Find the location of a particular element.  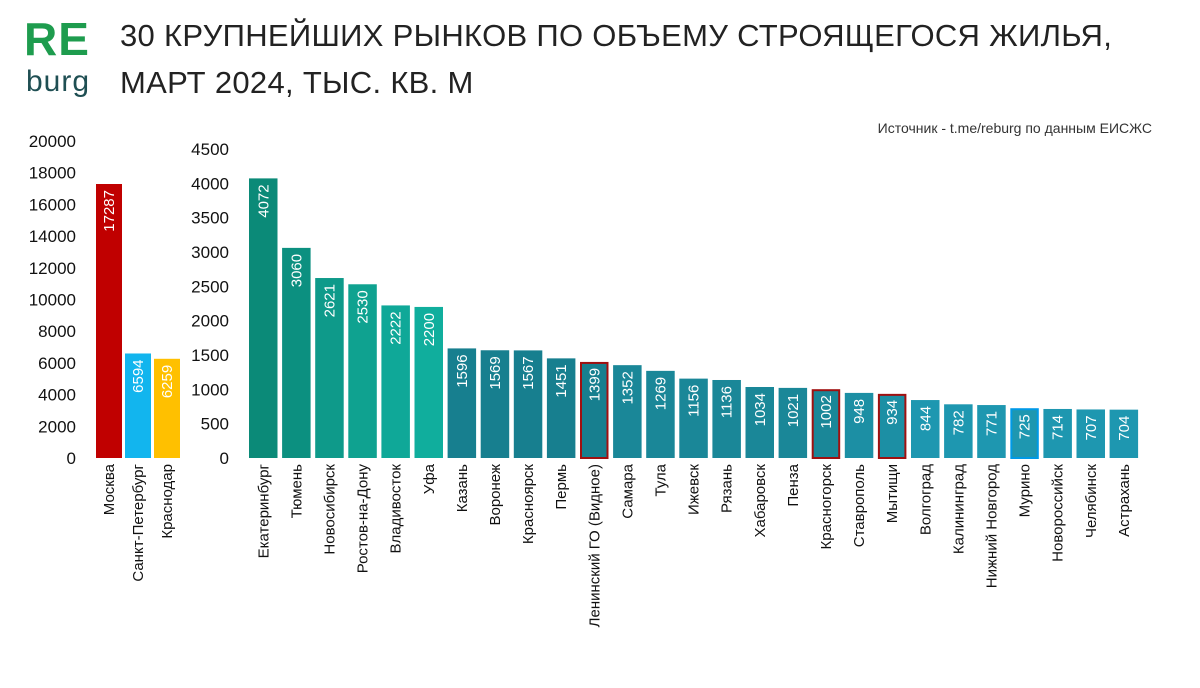

chart1-data-label: 17287 is located at coordinates (109, 211).